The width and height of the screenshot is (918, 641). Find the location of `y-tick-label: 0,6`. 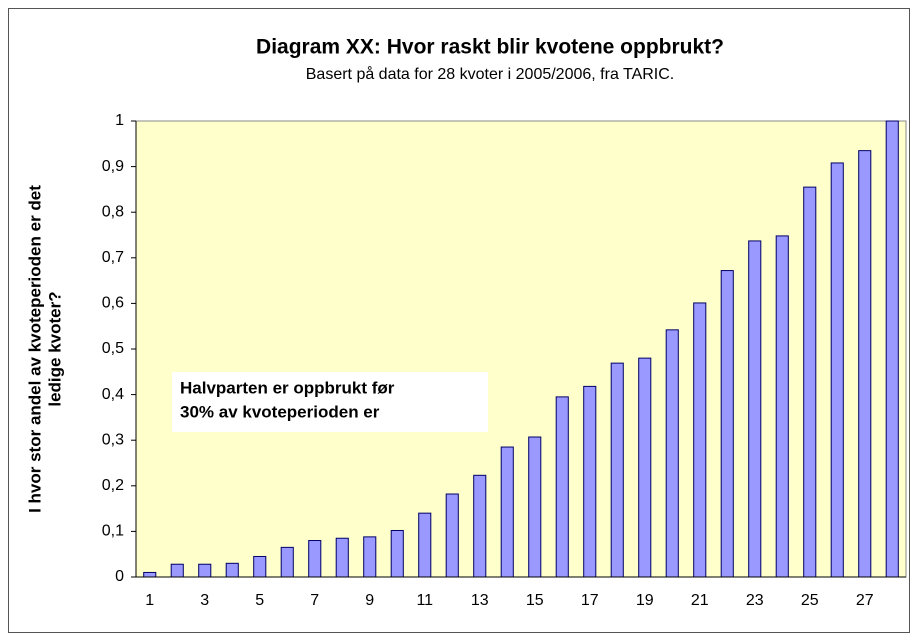

y-tick-label: 0,6 is located at coordinates (113, 303).